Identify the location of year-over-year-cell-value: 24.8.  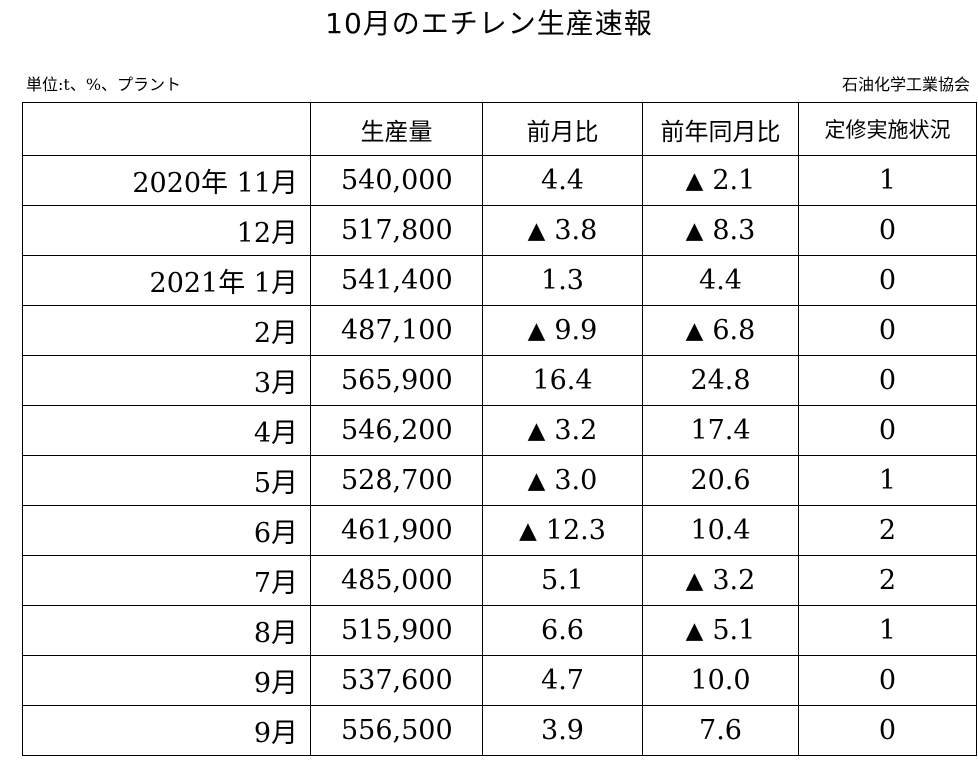
(720, 380).